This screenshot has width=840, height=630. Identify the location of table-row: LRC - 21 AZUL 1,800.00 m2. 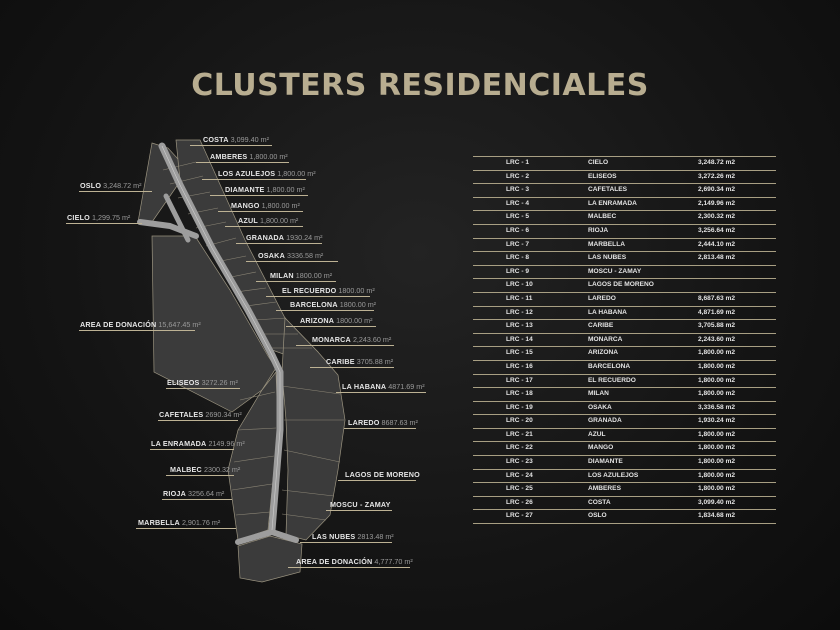
(624, 436).